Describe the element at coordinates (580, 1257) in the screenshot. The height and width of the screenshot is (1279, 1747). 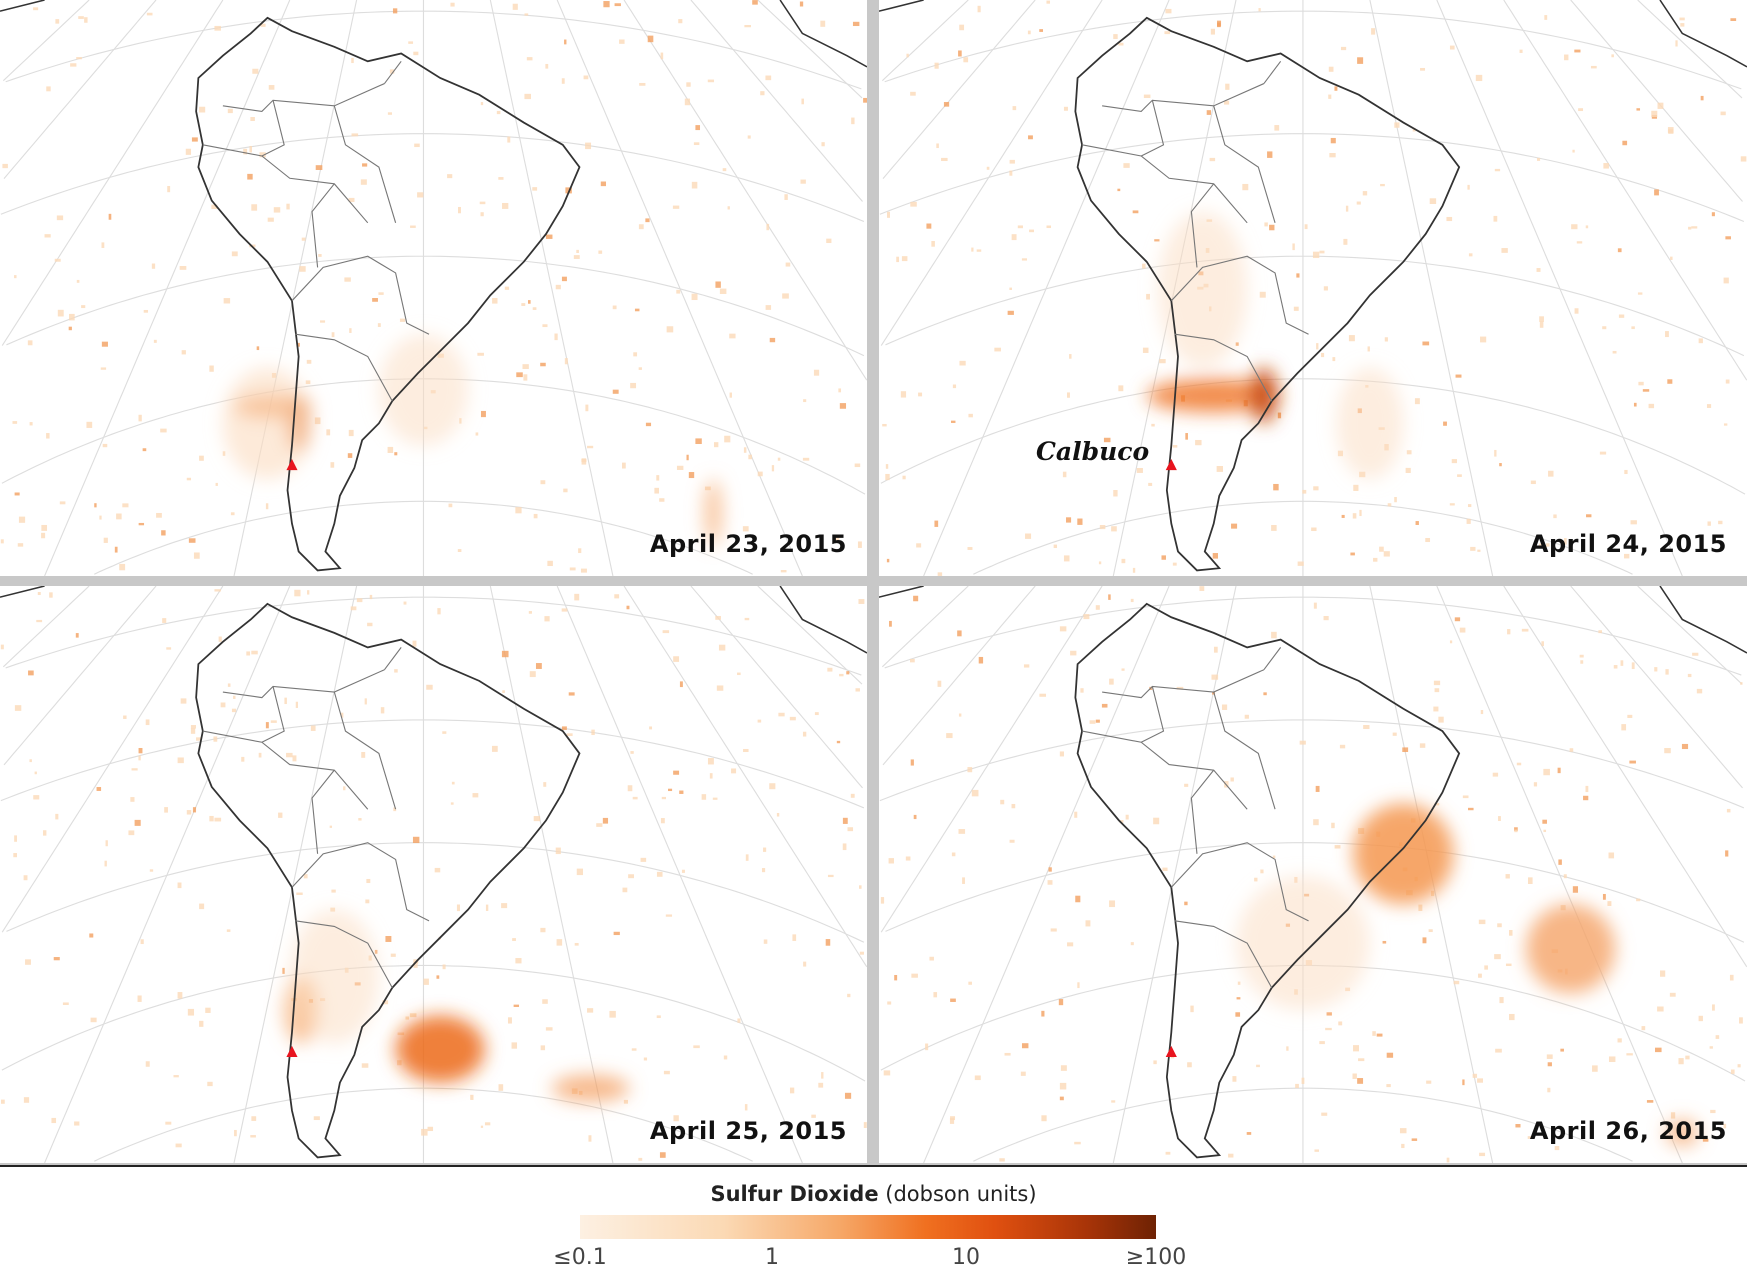
I see `legend-tick: ≤0.1` at that location.